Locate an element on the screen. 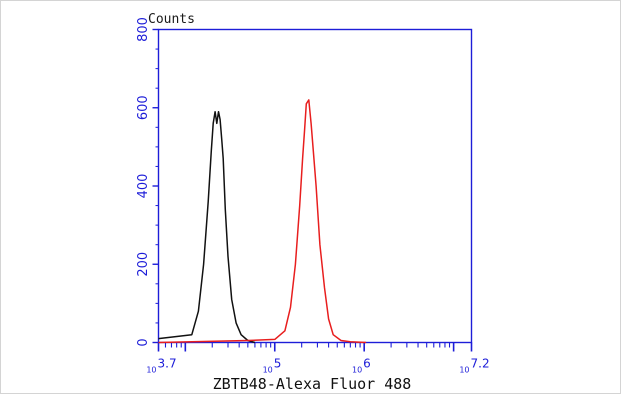 The height and width of the screenshot is (394, 621). y-tick-label: 0 is located at coordinates (143, 342).